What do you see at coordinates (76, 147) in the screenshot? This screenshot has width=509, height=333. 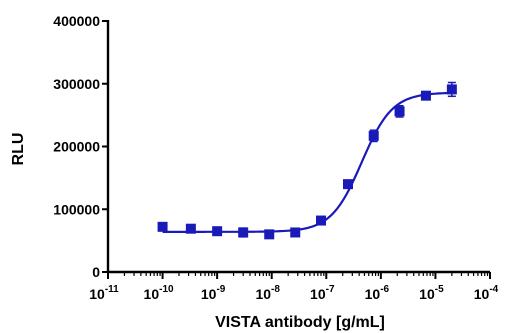 I see `y-tick-label: 200000` at bounding box center [76, 147].